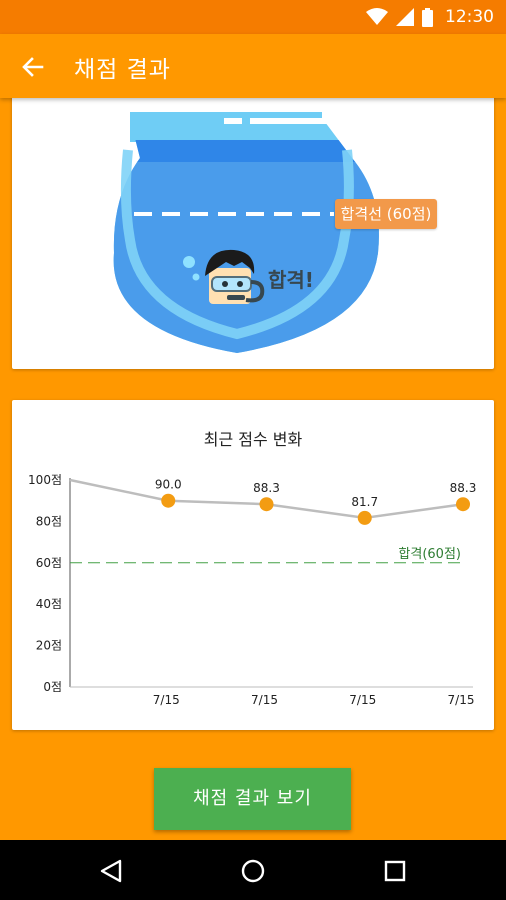 The width and height of the screenshot is (506, 900). I want to click on score-data-label: 90.0, so click(168, 485).